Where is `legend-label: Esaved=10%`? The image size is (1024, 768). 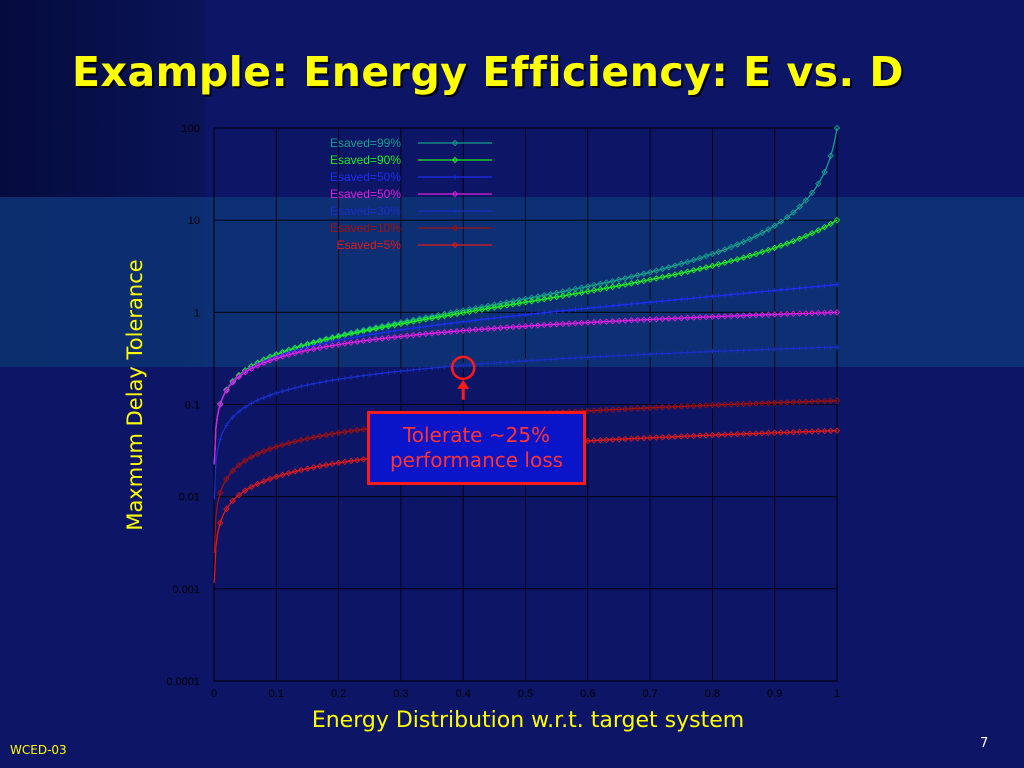
legend-label: Esaved=10% is located at coordinates (365, 228).